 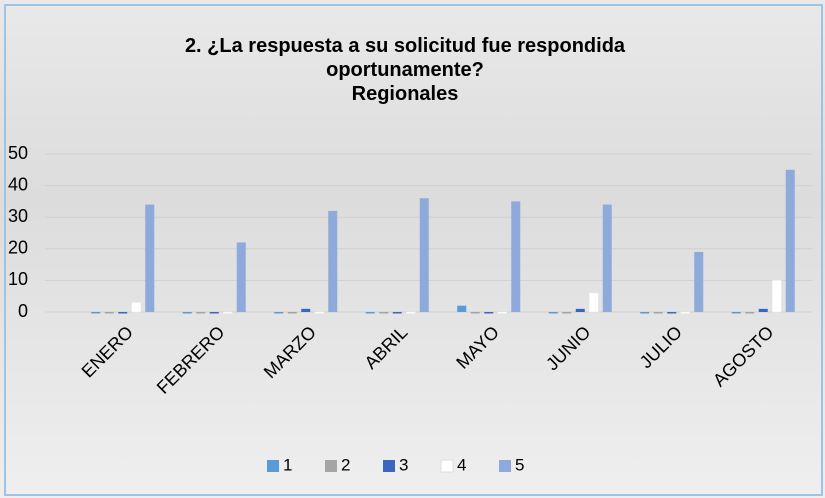 I want to click on legend-label: 2, so click(x=345, y=464).